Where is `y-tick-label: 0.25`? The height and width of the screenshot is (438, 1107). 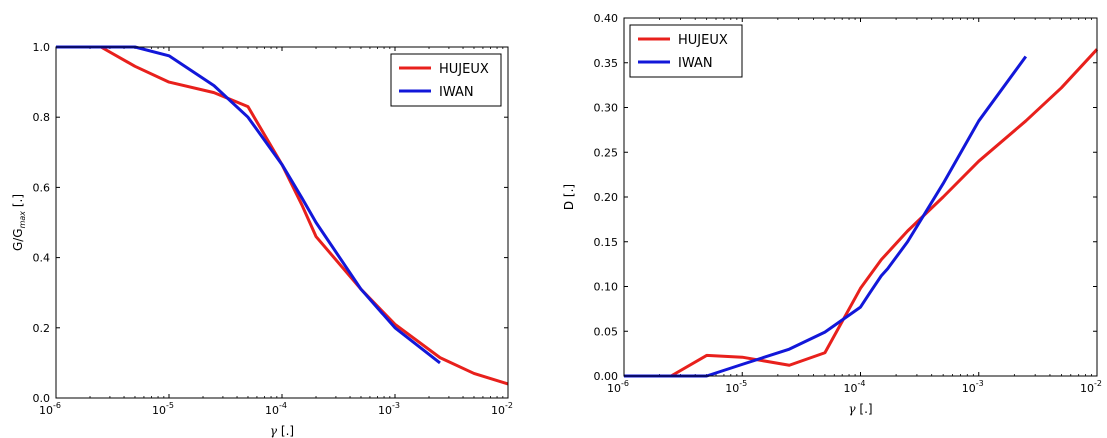 y-tick-label: 0.25 is located at coordinates (606, 152).